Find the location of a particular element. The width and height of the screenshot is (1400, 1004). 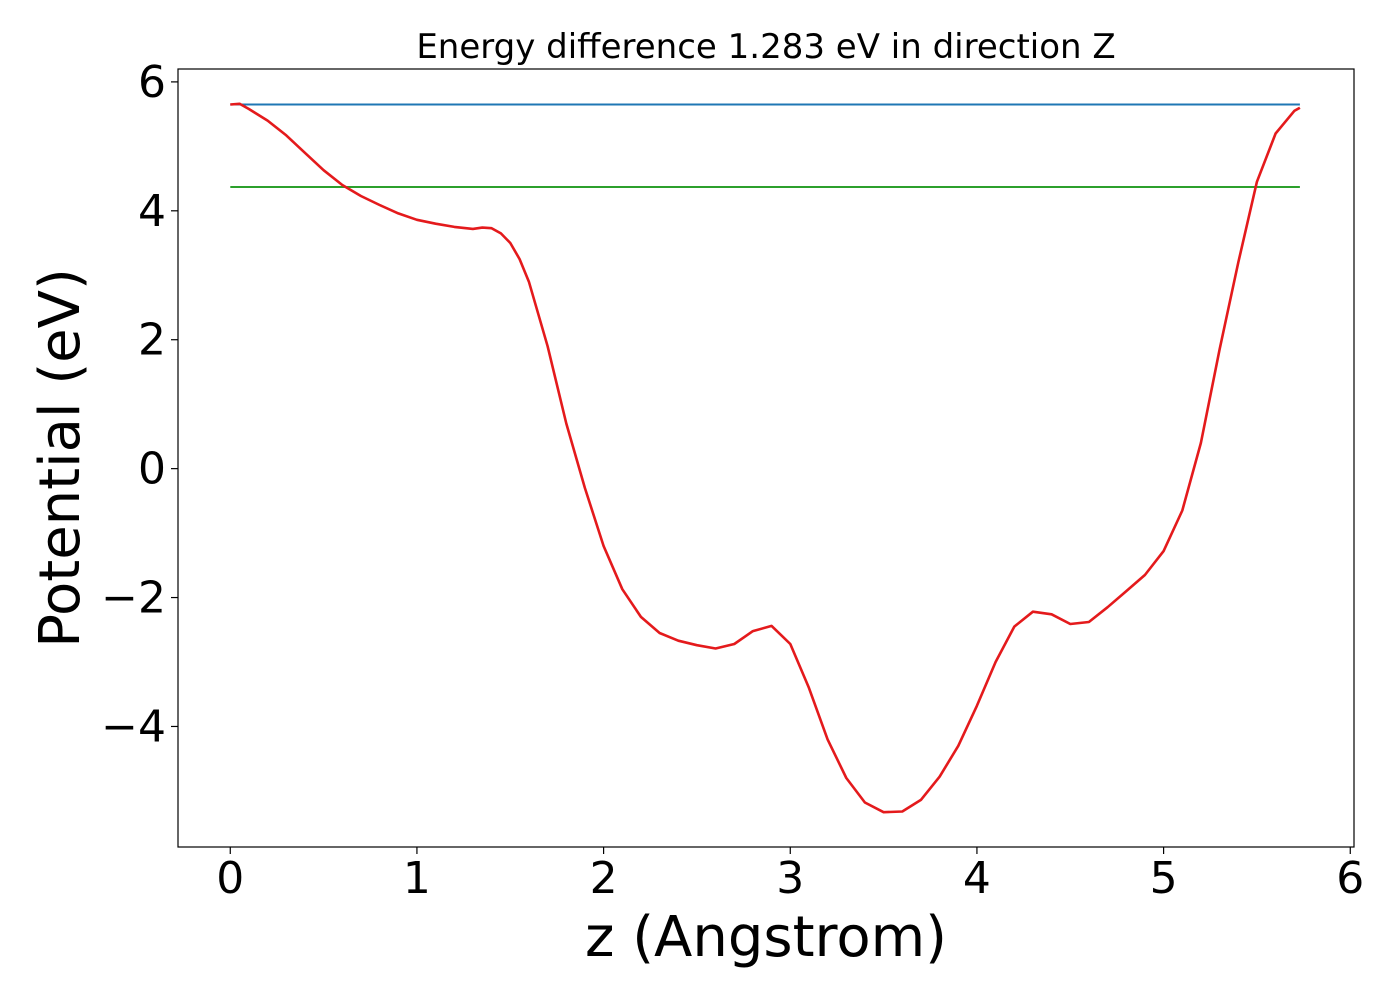

y-tick-label: 4 is located at coordinates (152, 211).